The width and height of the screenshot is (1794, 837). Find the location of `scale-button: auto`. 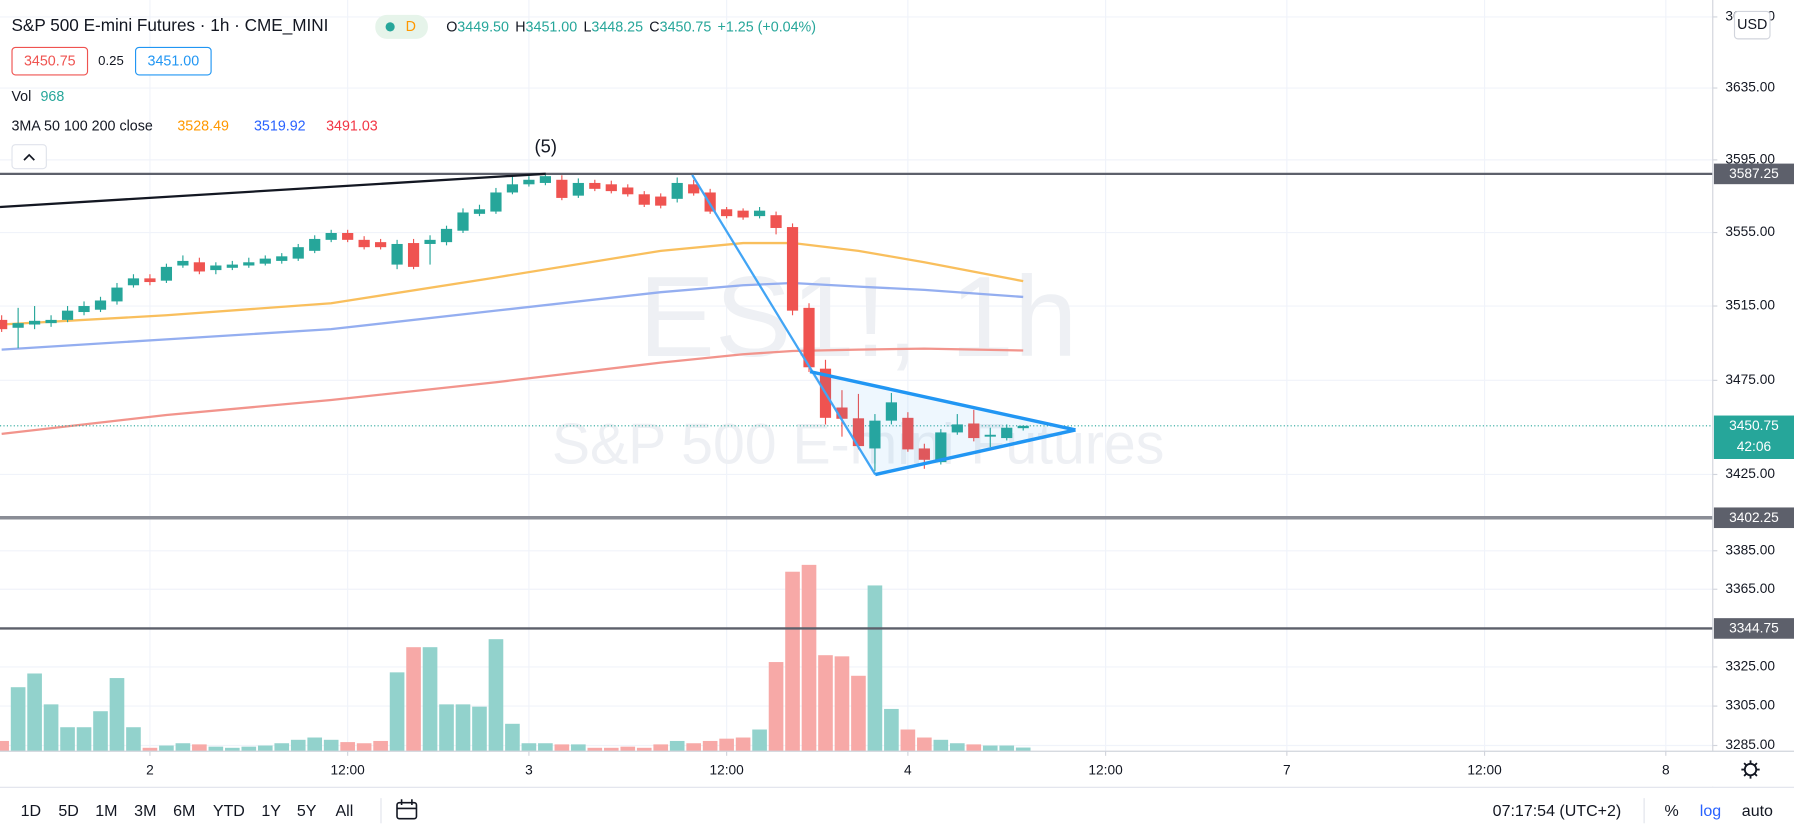

scale-button: auto is located at coordinates (1757, 811).